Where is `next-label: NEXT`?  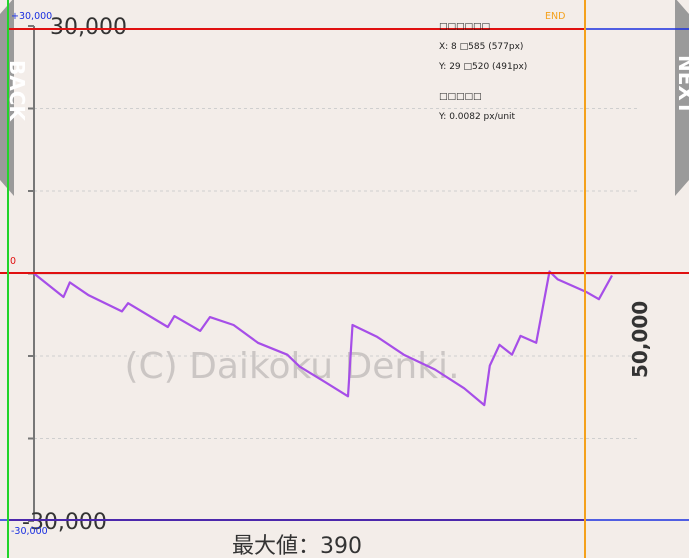 next-label: NEXT is located at coordinates (681, 85).